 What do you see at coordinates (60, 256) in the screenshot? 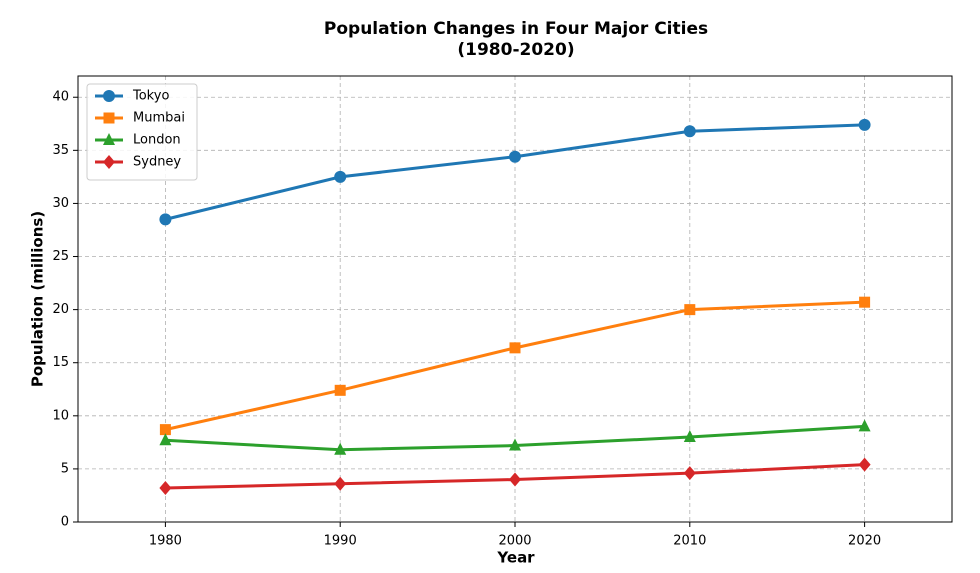
I see `y-tick-label: 25` at bounding box center [60, 256].